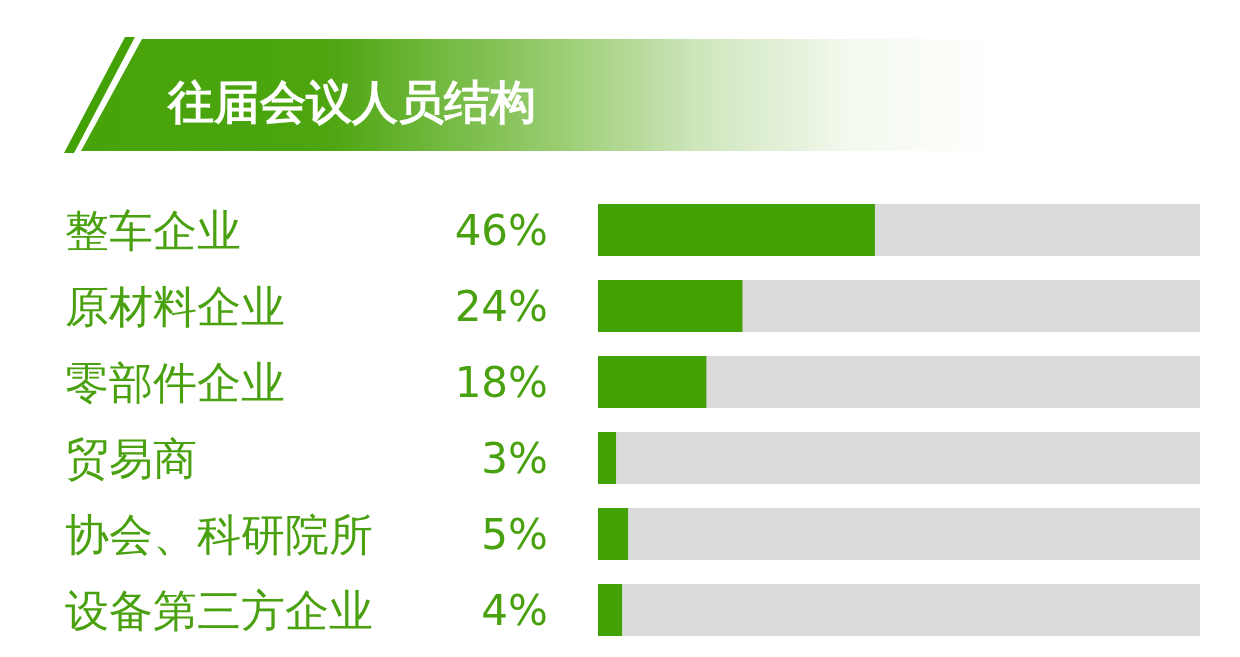 The image size is (1240, 657). I want to click on y-tick-label: 贸易商, so click(131, 458).